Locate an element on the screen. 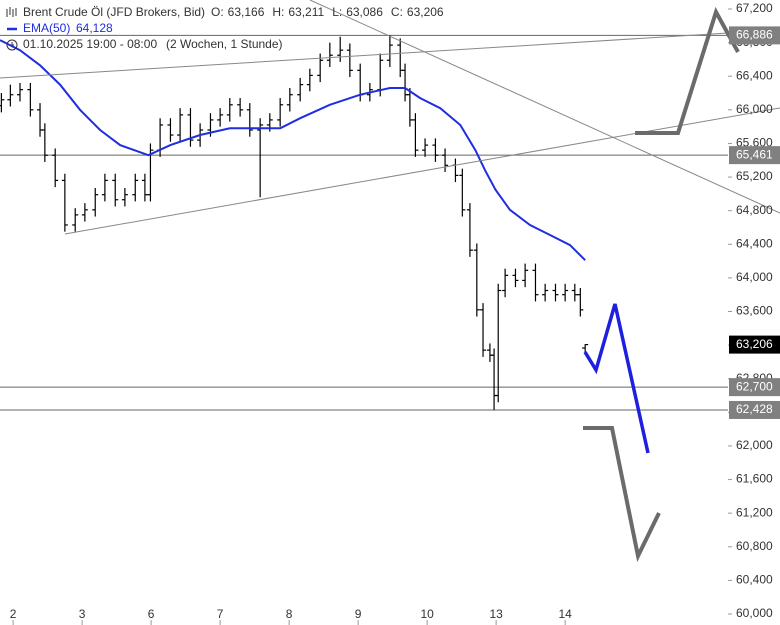 This screenshot has width=780, height=625. y-tick-label: 64,000 is located at coordinates (754, 277).